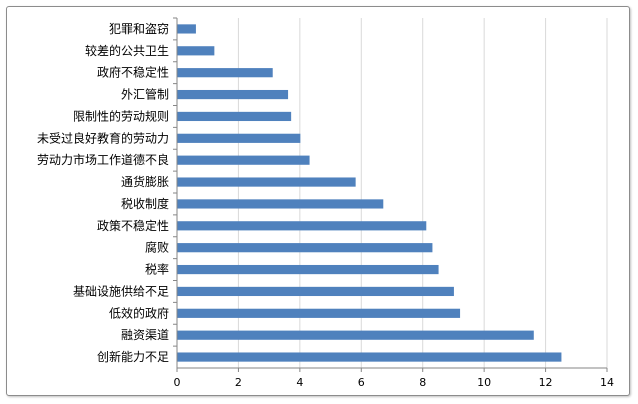  I want to click on x-tick-label-0: 0, so click(177, 382).